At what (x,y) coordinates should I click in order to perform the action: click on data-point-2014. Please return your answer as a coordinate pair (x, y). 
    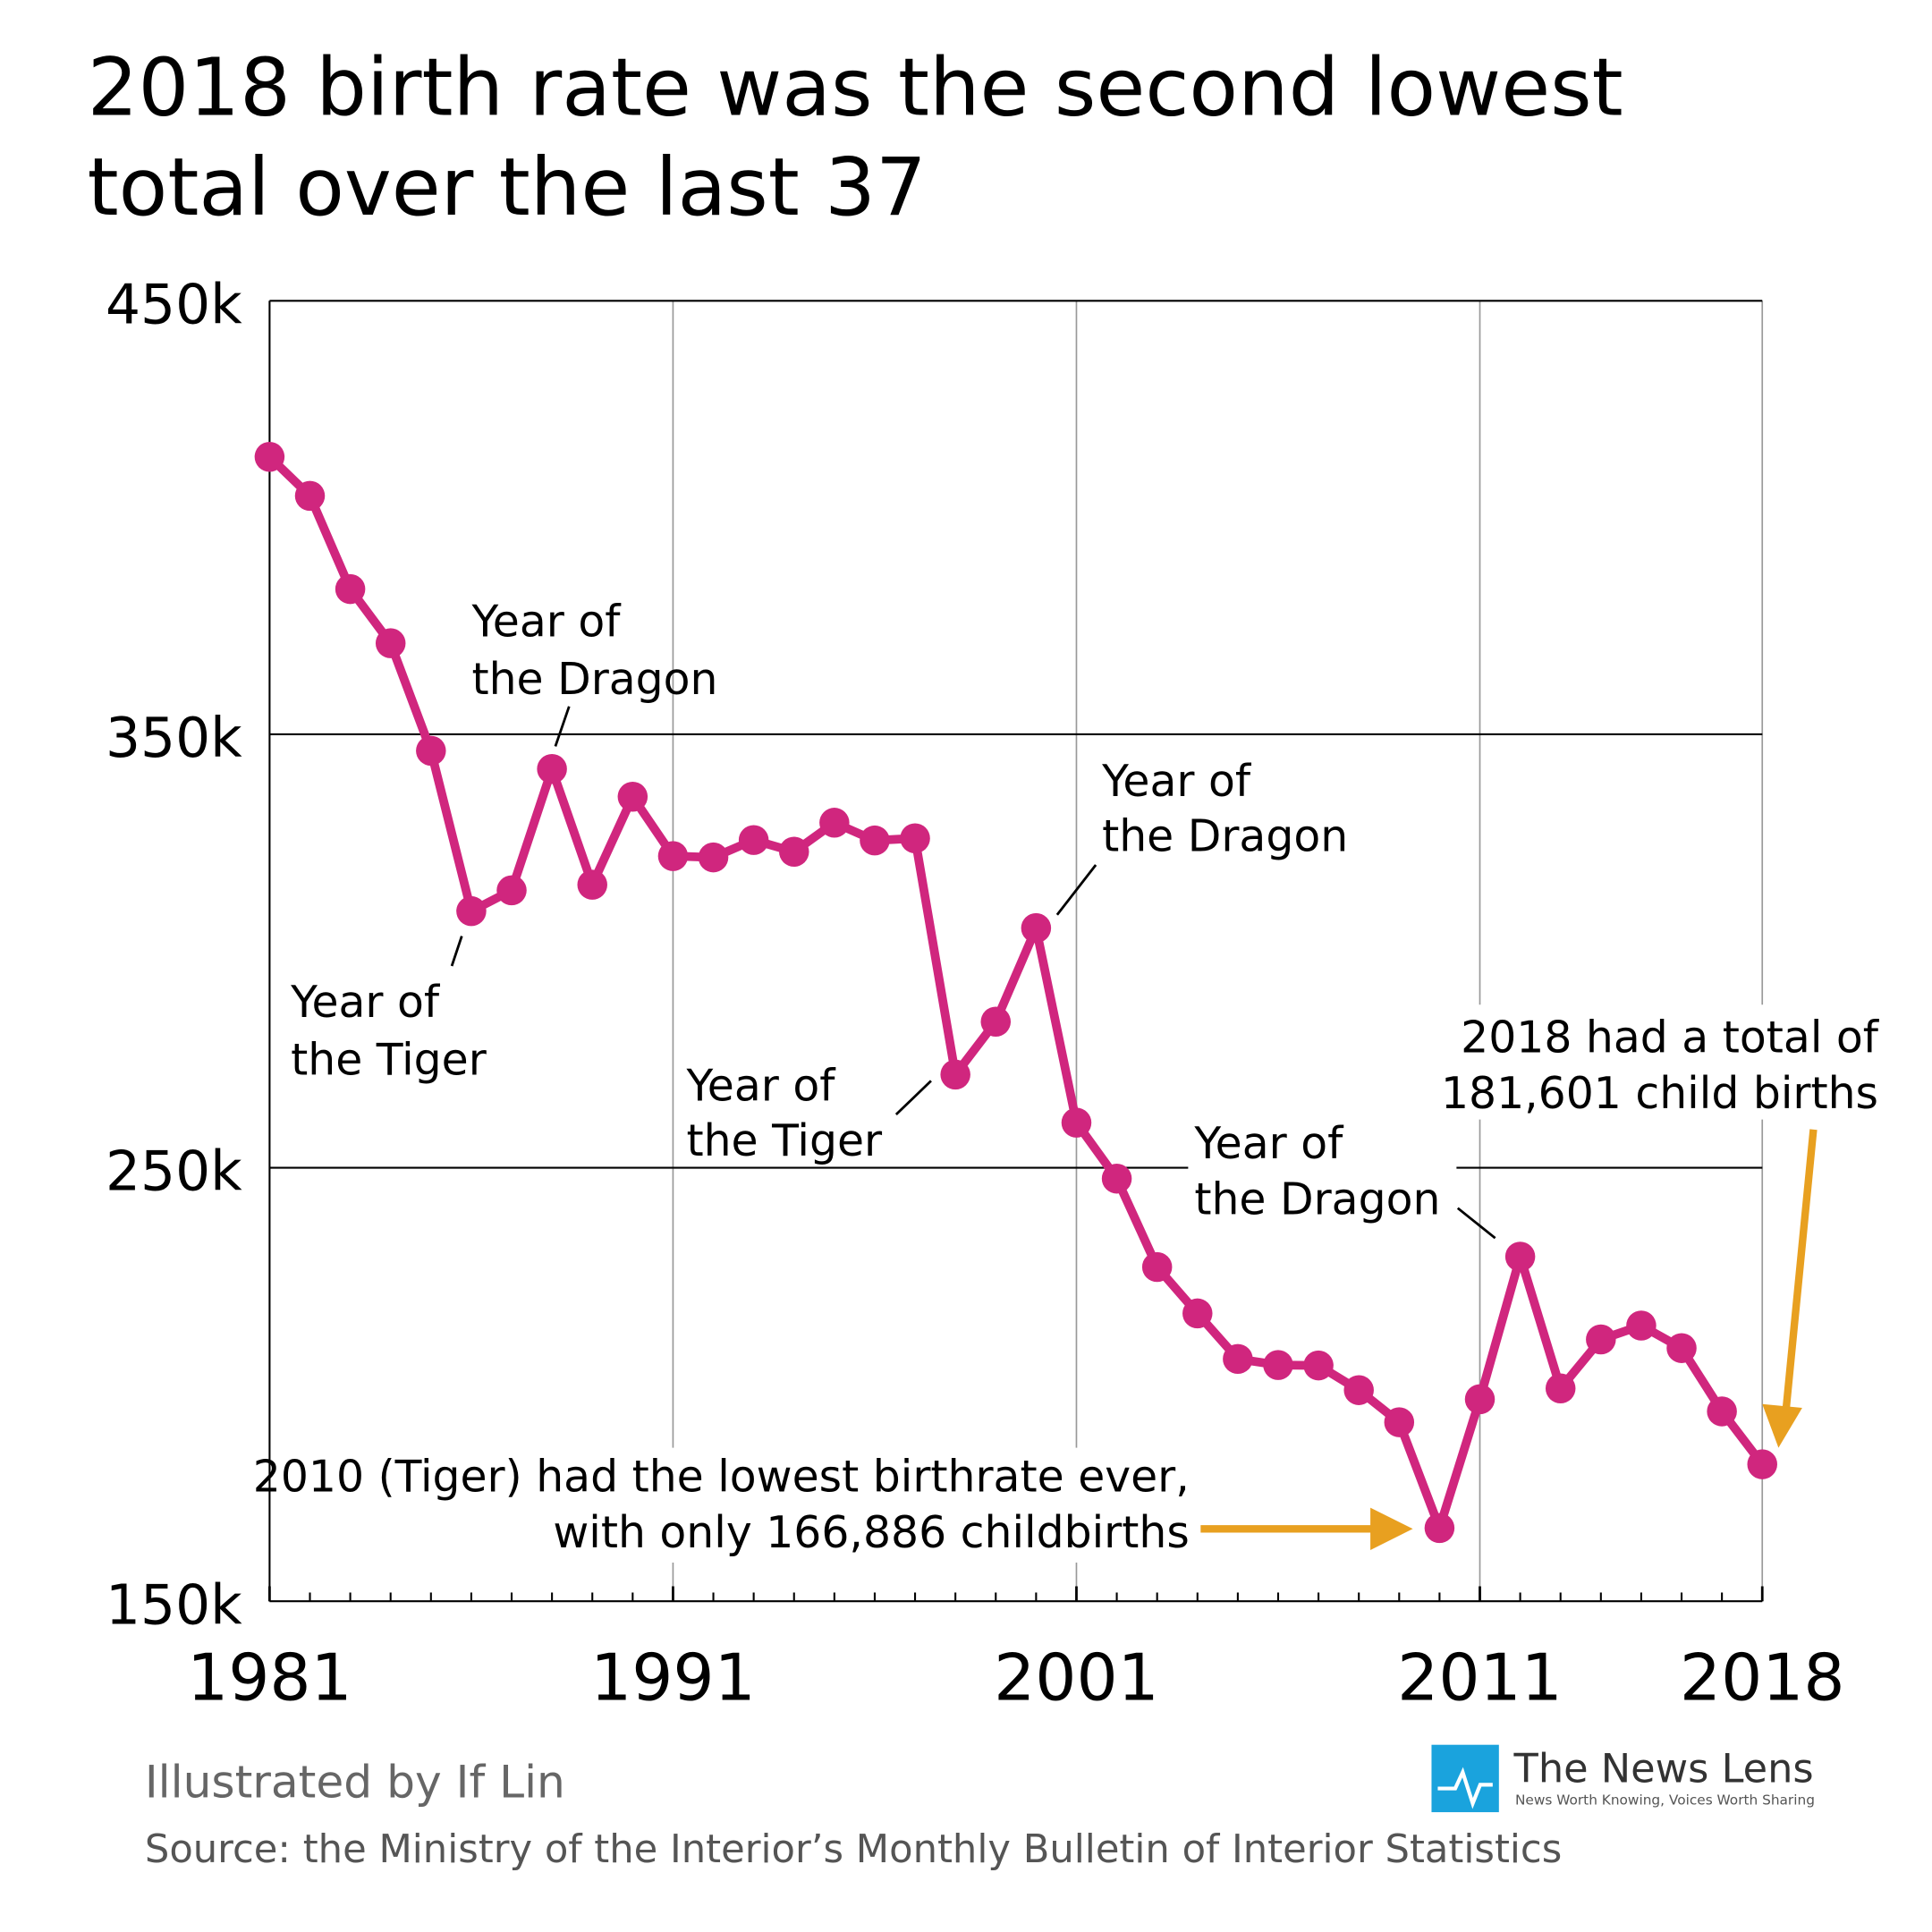
    Looking at the image, I should click on (1601, 1339).